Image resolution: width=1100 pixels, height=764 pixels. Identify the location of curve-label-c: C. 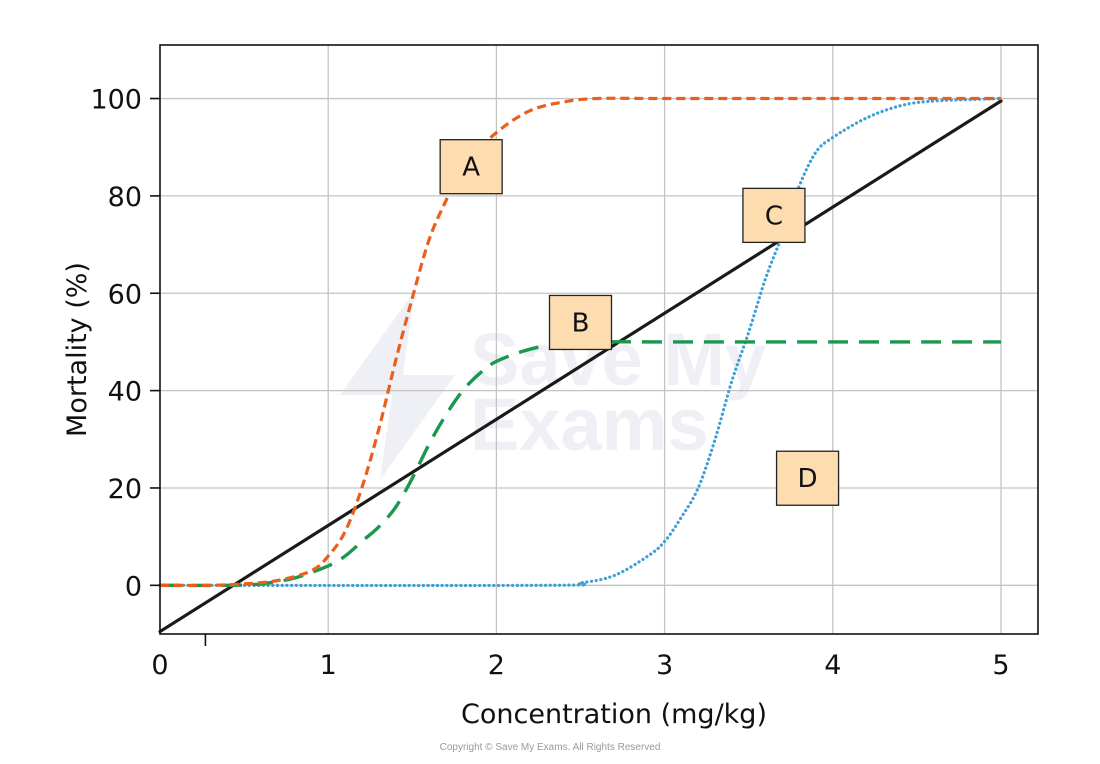
(774, 215).